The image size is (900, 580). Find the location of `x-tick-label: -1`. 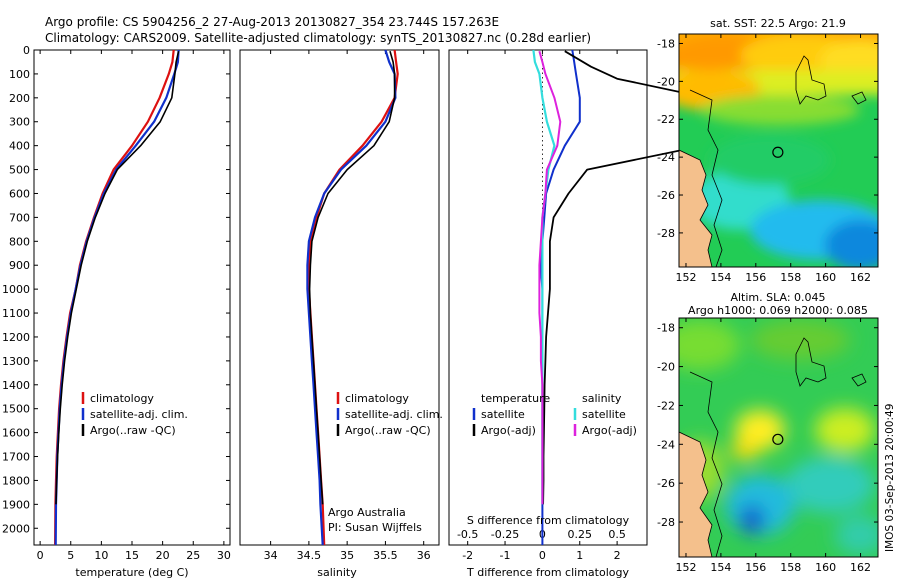

x-tick-label: -1 is located at coordinates (505, 555).